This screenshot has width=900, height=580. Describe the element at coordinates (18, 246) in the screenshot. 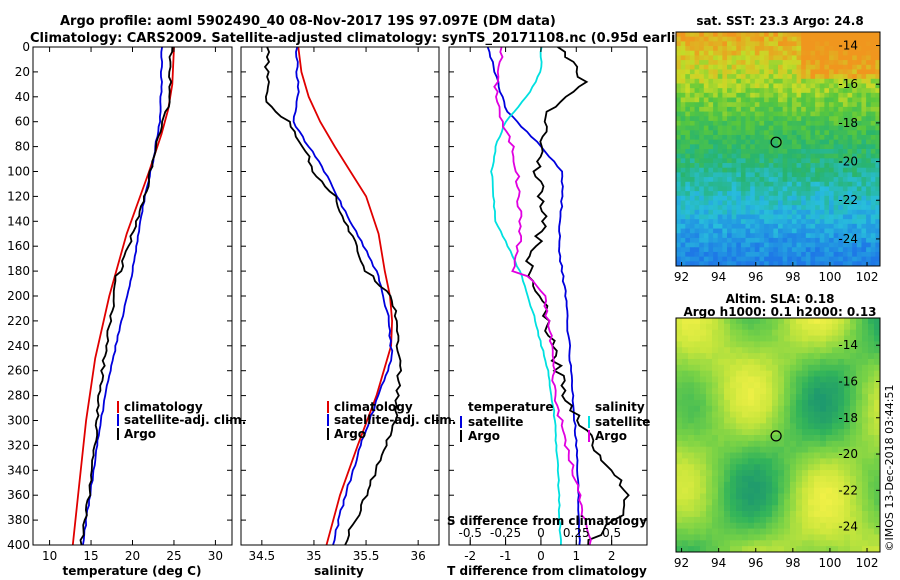

I see `y-tick-label: 160` at that location.